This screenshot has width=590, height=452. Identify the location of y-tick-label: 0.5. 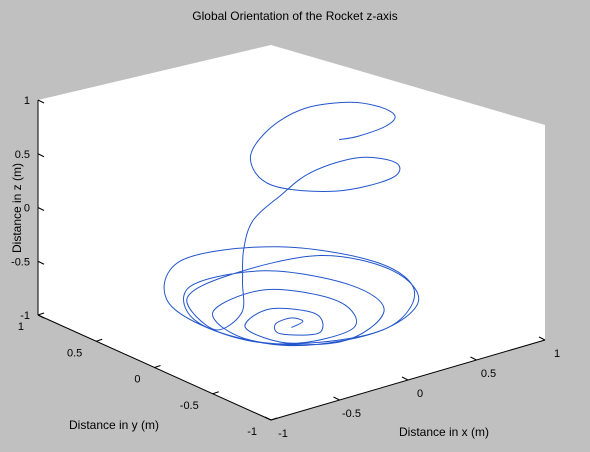
(74, 353).